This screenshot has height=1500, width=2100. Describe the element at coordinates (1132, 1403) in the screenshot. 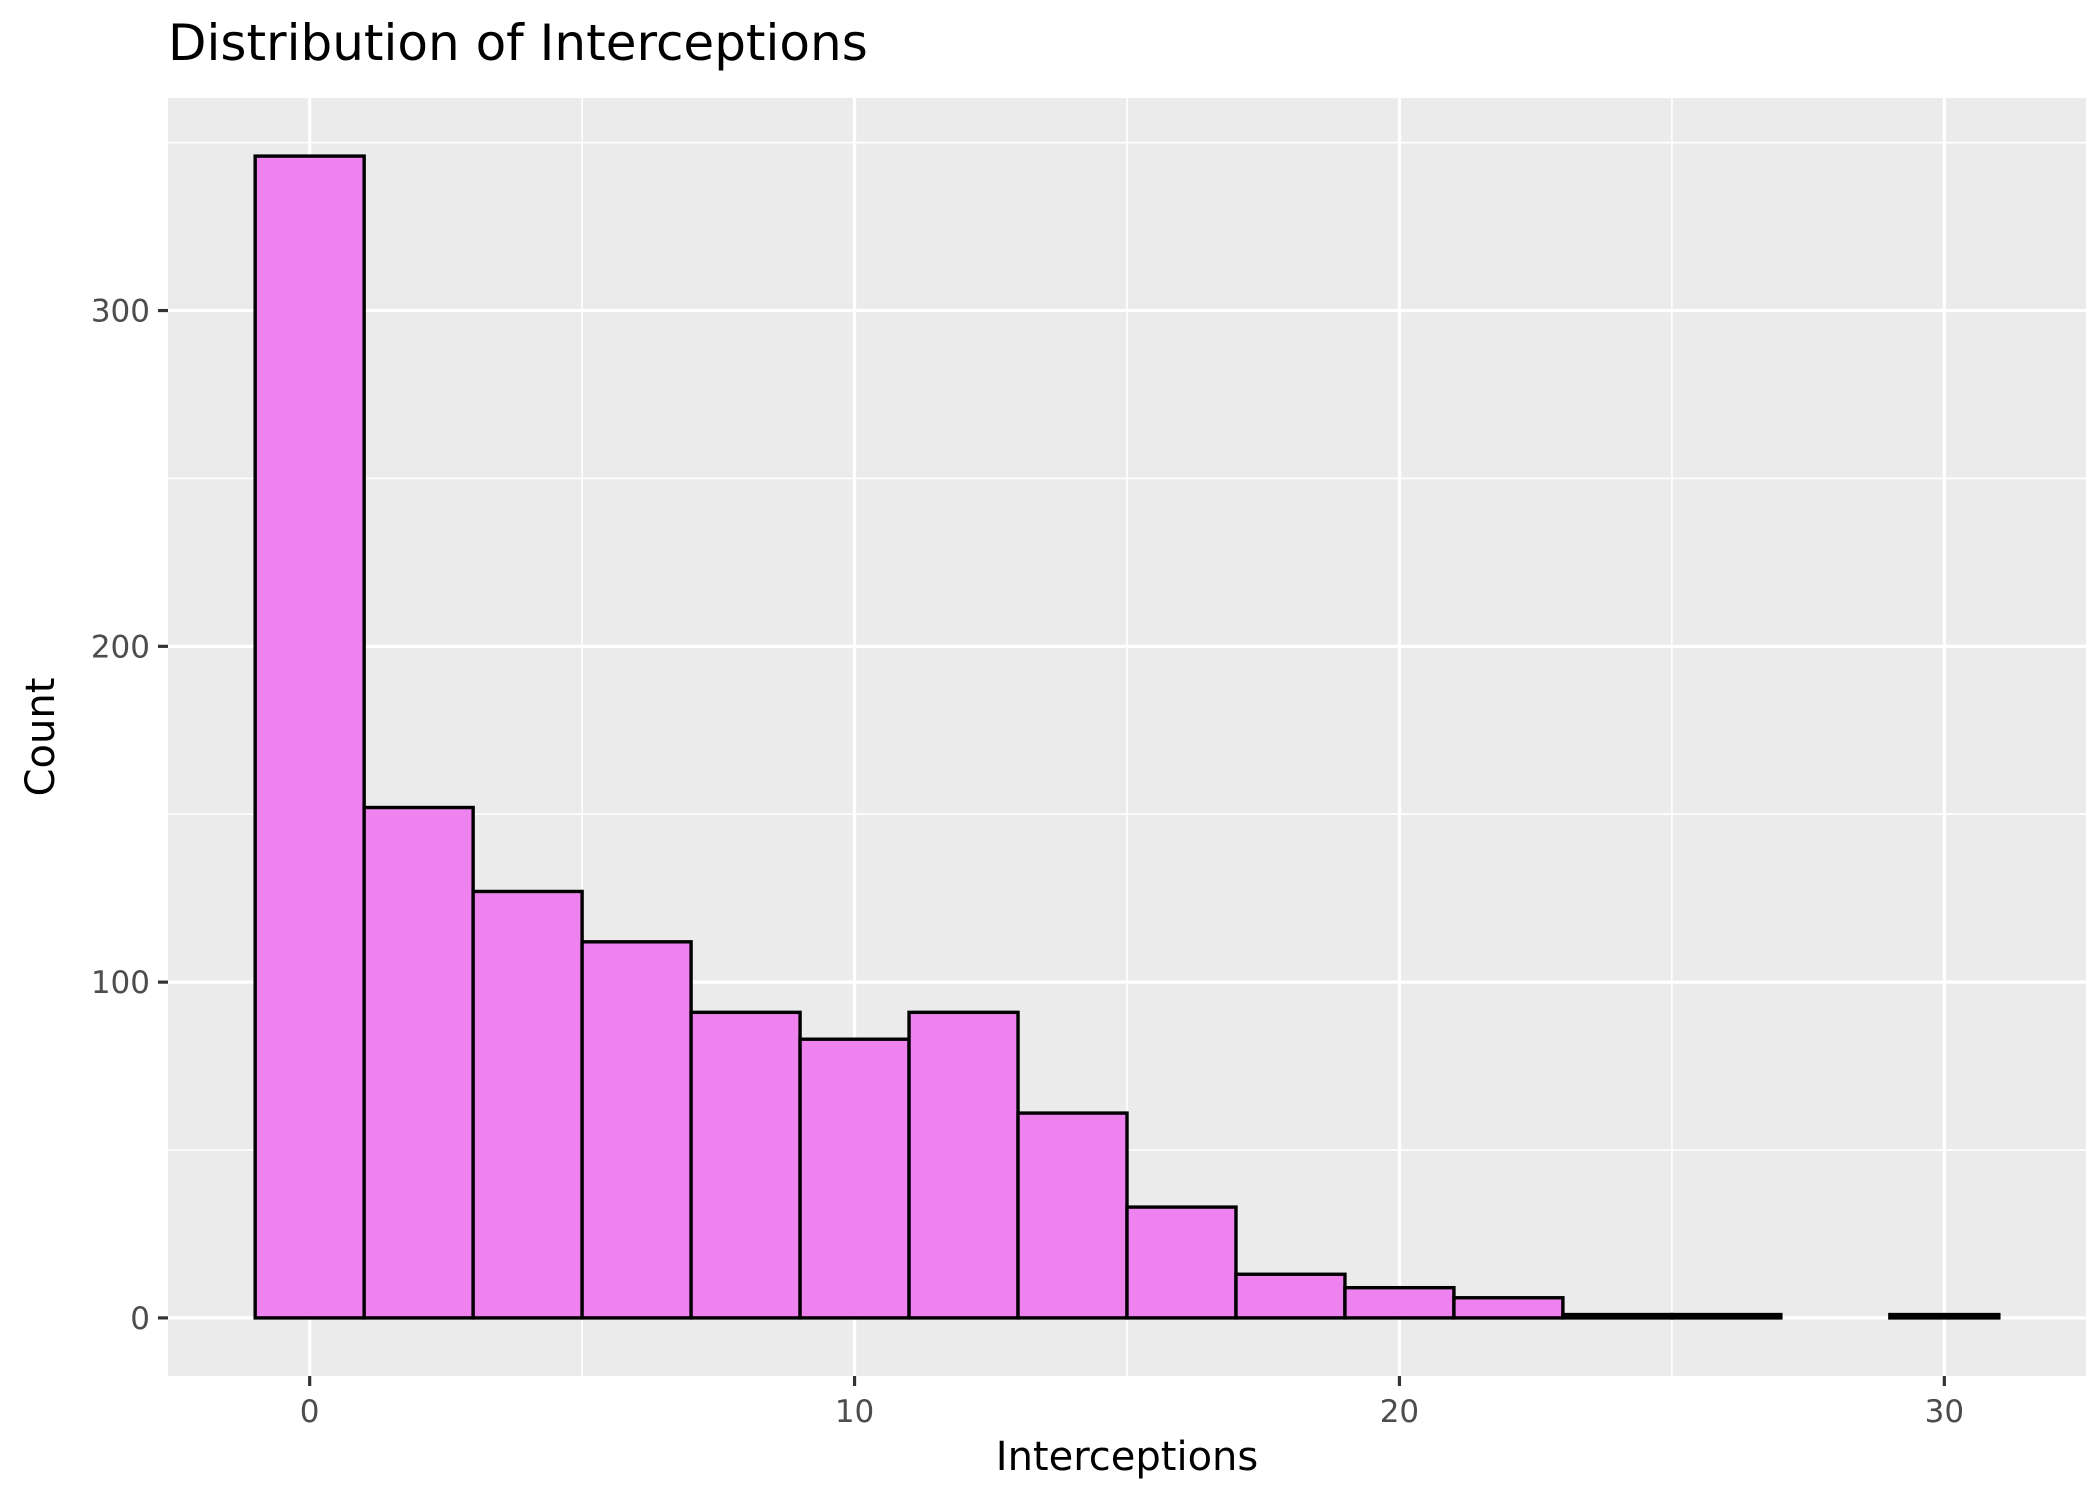

I see `x-axis: 0 10 20 30` at that location.